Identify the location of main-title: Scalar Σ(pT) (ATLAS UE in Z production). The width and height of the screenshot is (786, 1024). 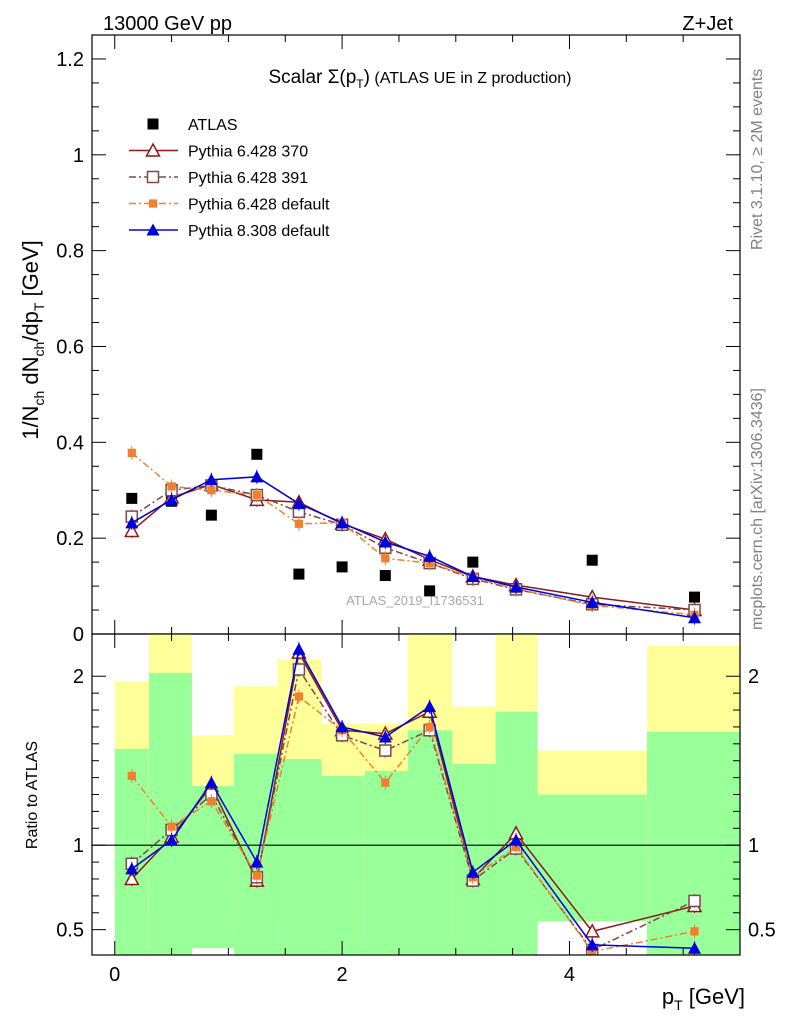
(419, 79).